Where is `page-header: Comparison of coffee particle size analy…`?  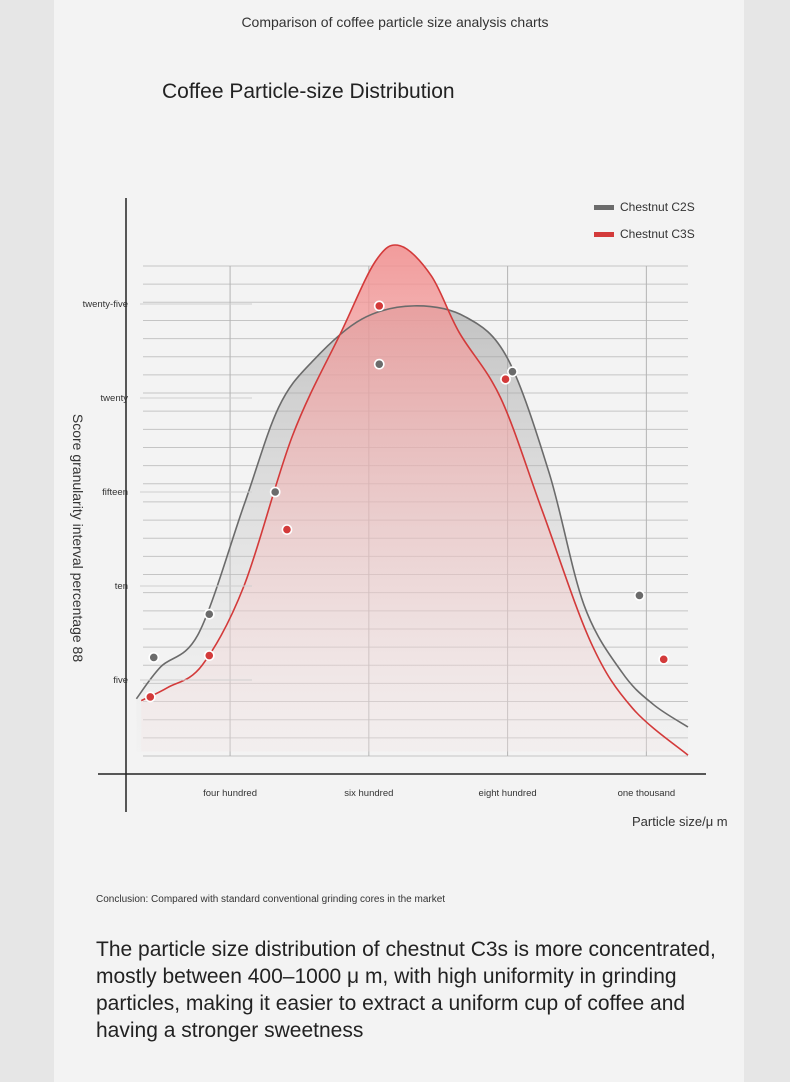
page-header: Comparison of coffee particle size analy… is located at coordinates (395, 22).